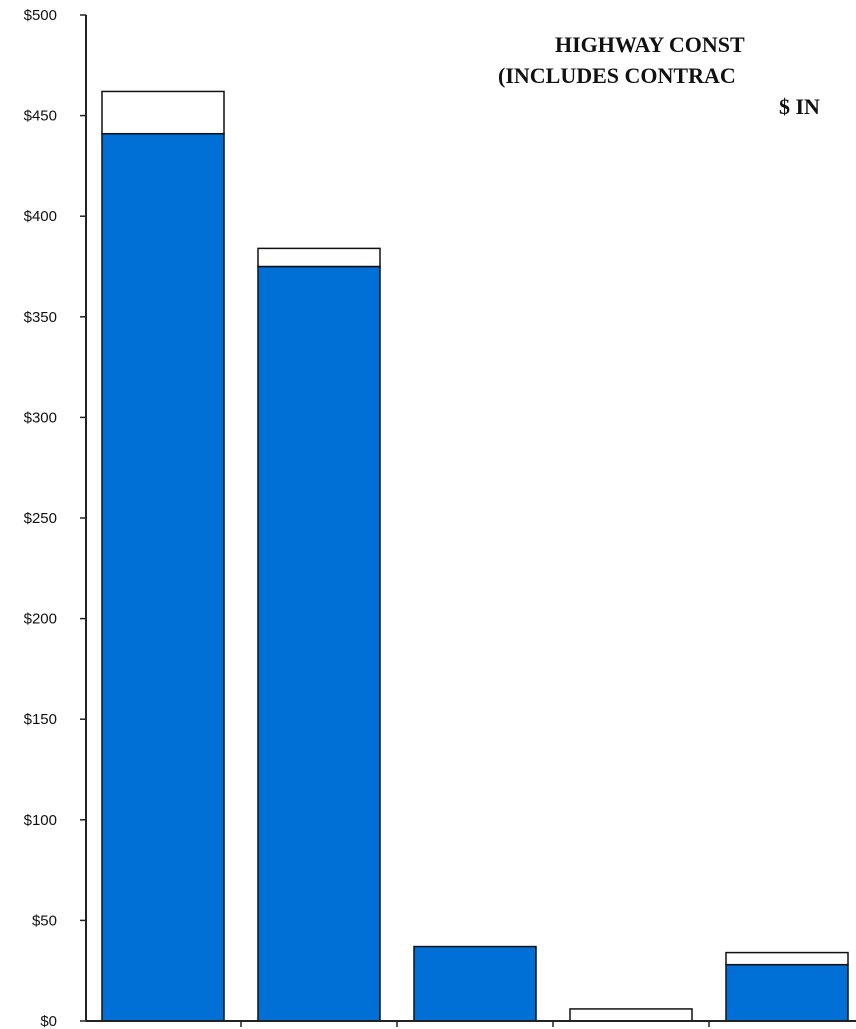 The height and width of the screenshot is (1029, 856). I want to click on y-tick-label: $500, so click(40, 15).